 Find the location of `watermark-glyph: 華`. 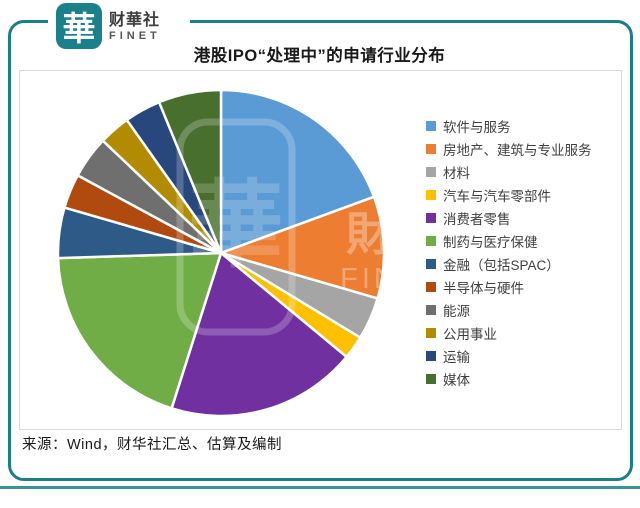

watermark-glyph: 華 is located at coordinates (235, 226).